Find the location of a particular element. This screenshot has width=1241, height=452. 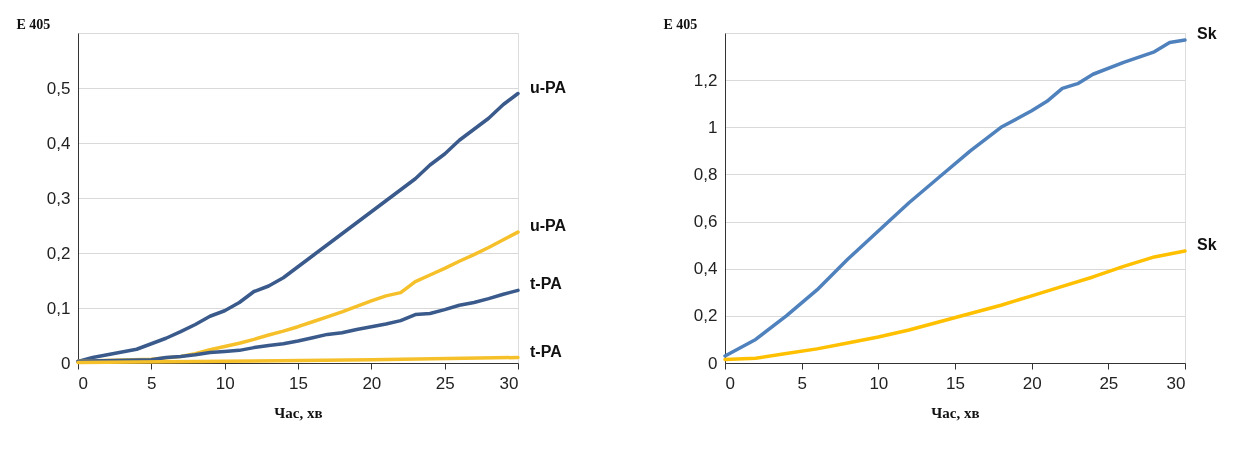

y-tick-label: 0,3 is located at coordinates (58, 198).